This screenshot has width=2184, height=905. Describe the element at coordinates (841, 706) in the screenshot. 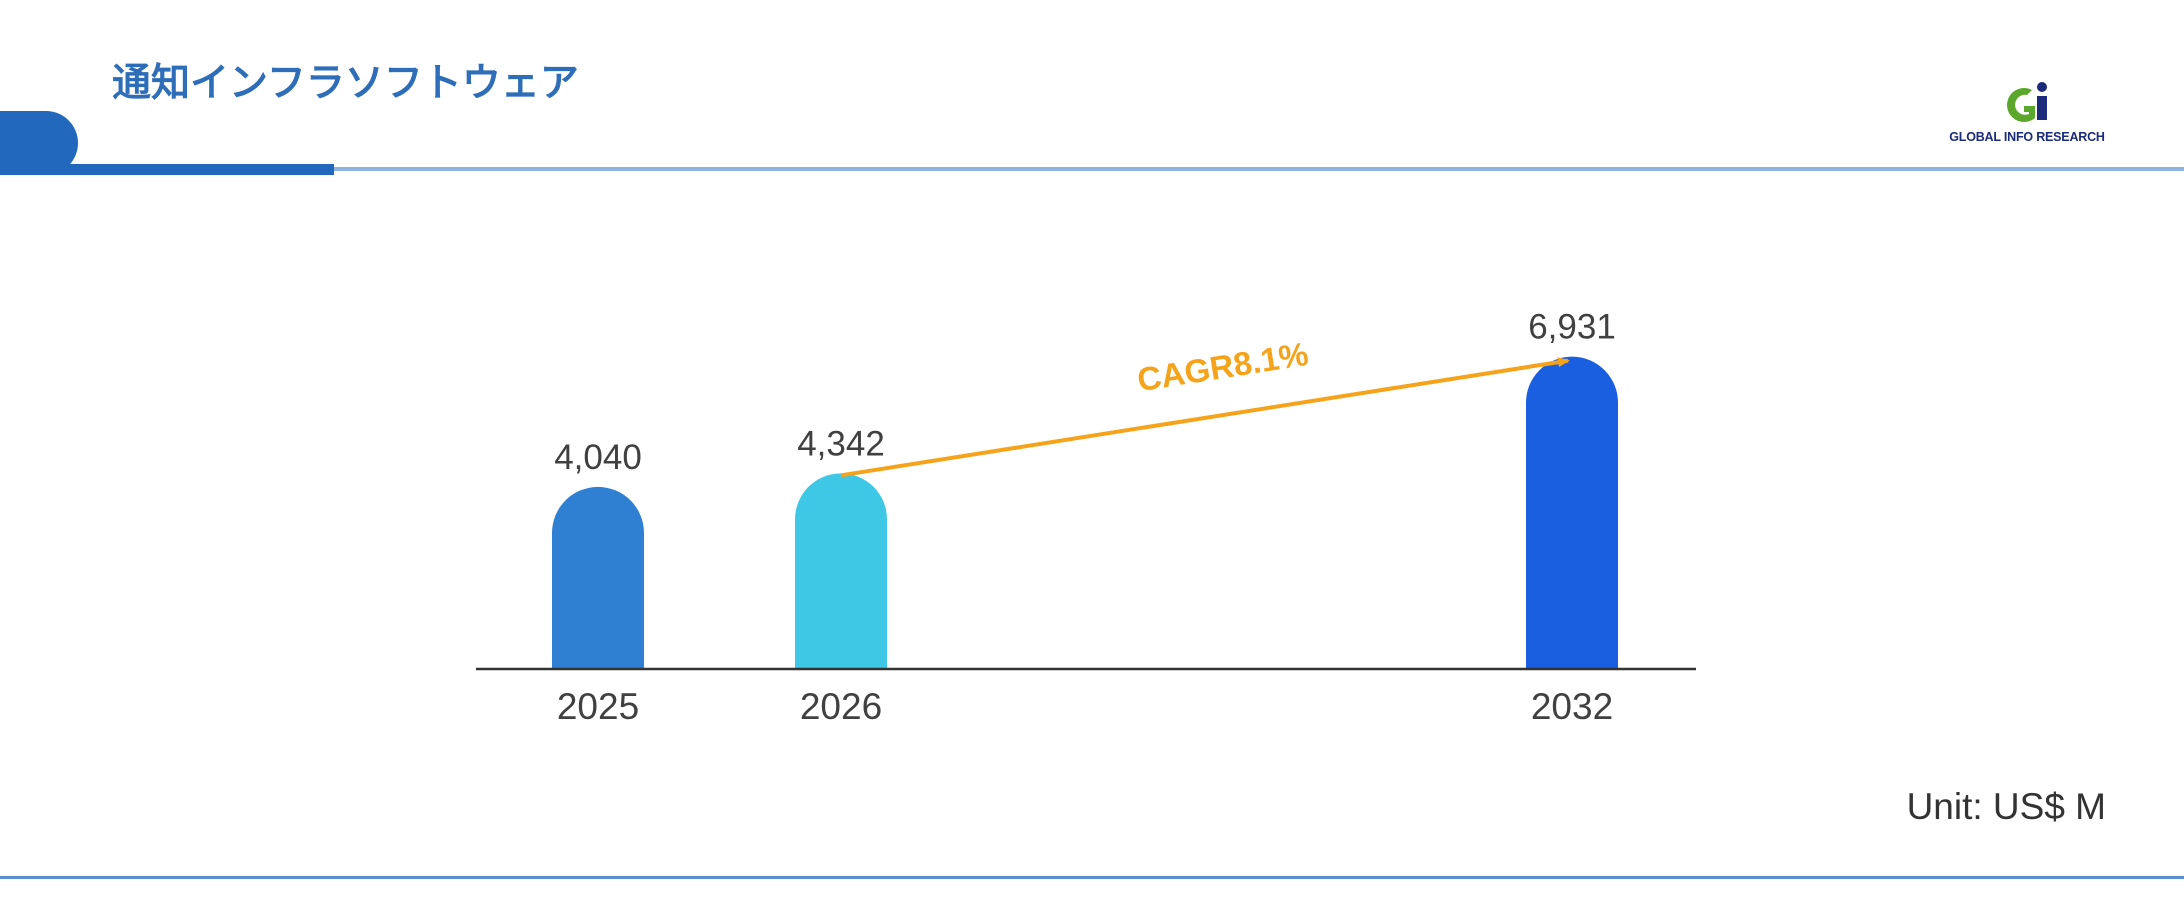

I see `x-tick-label-2026: 2026` at that location.